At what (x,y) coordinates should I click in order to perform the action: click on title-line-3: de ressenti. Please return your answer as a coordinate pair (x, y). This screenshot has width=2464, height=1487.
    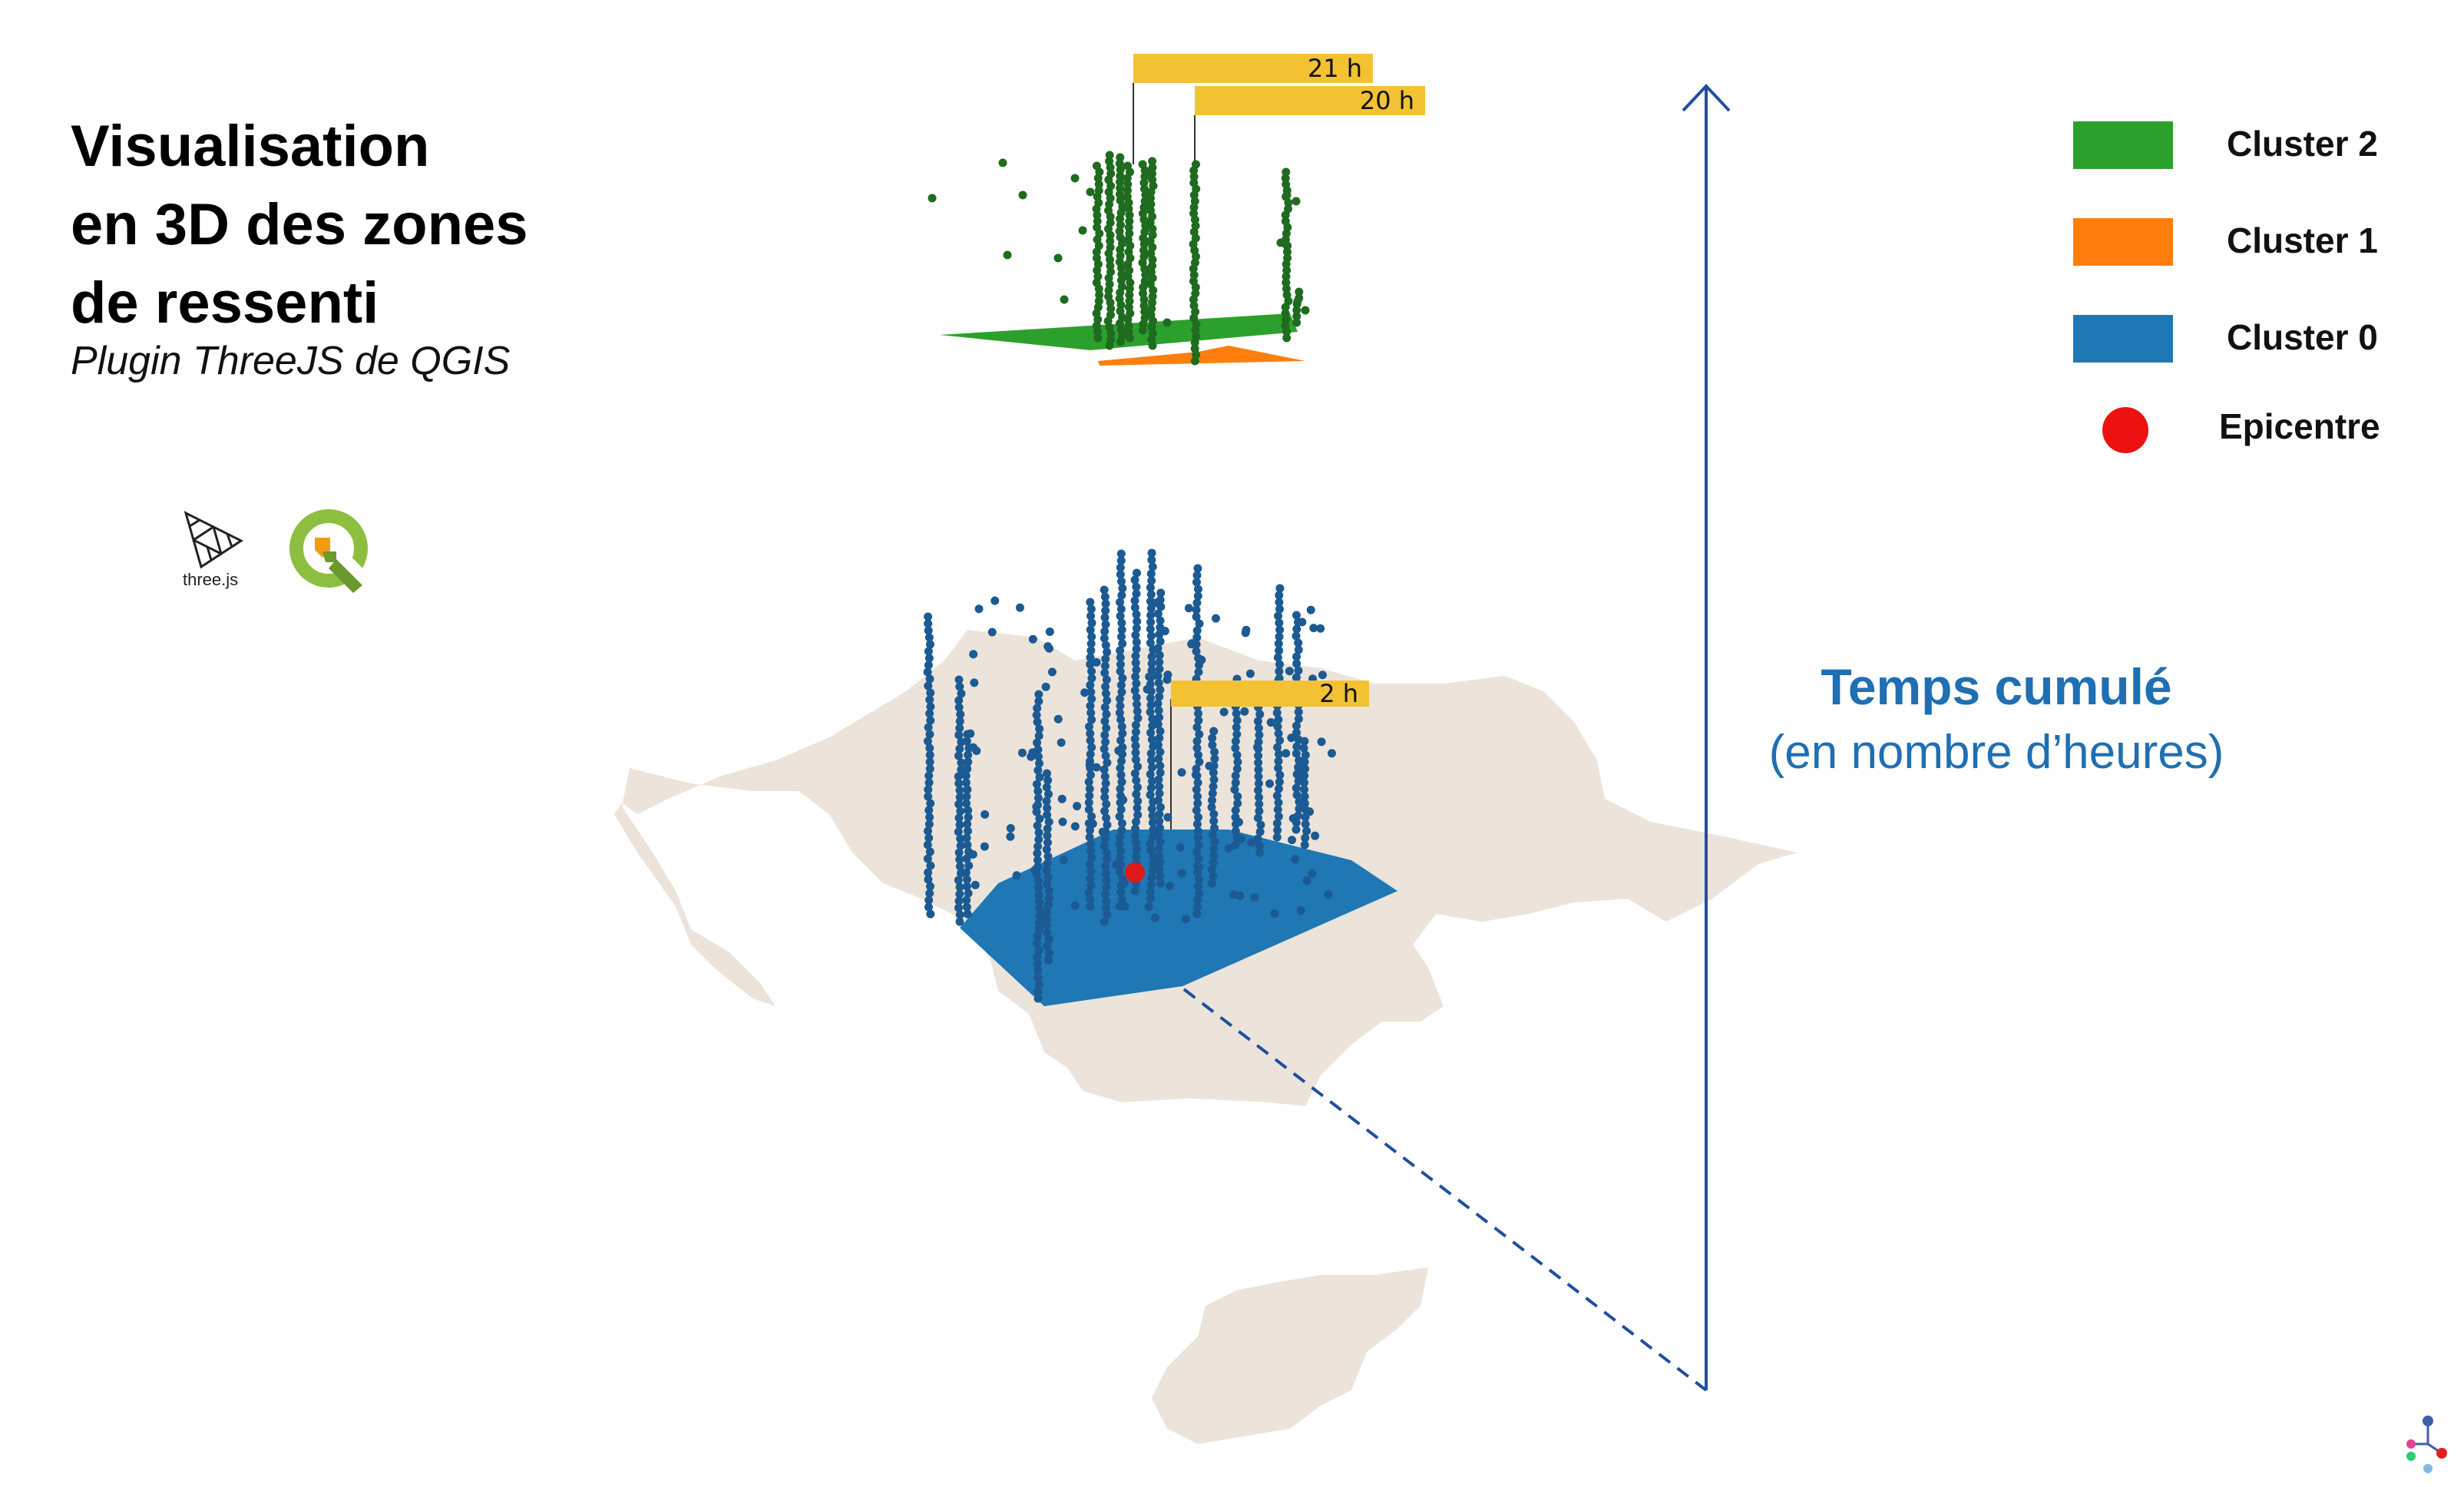
    Looking at the image, I should click on (225, 303).